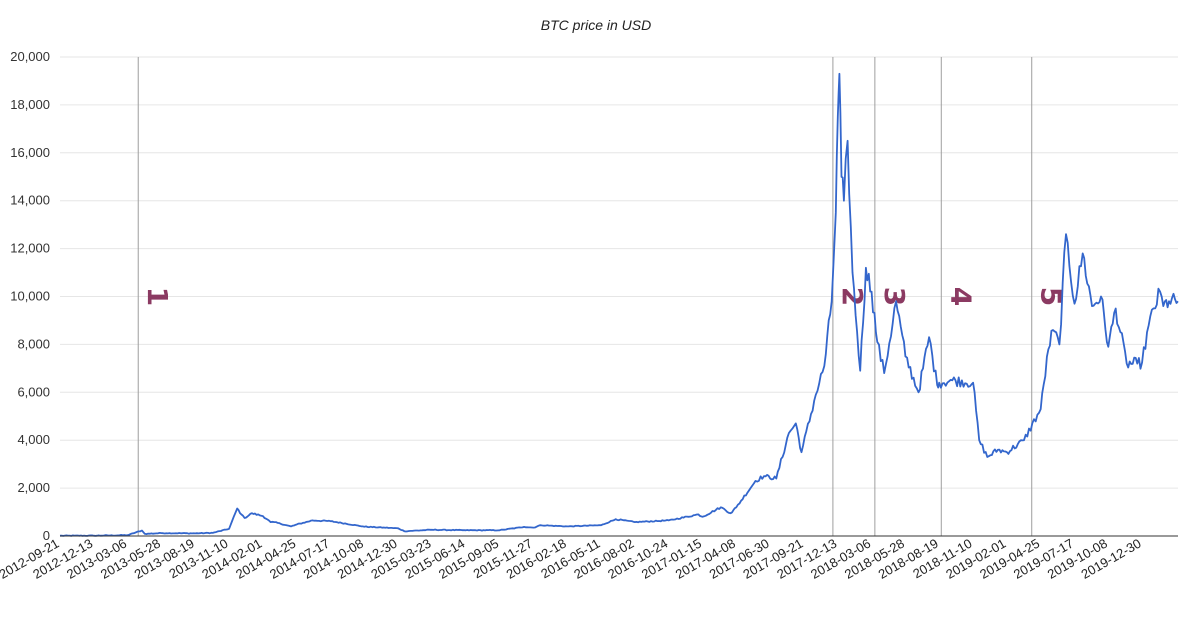 The image size is (1193, 632). I want to click on marker-label: 4, so click(960, 296).